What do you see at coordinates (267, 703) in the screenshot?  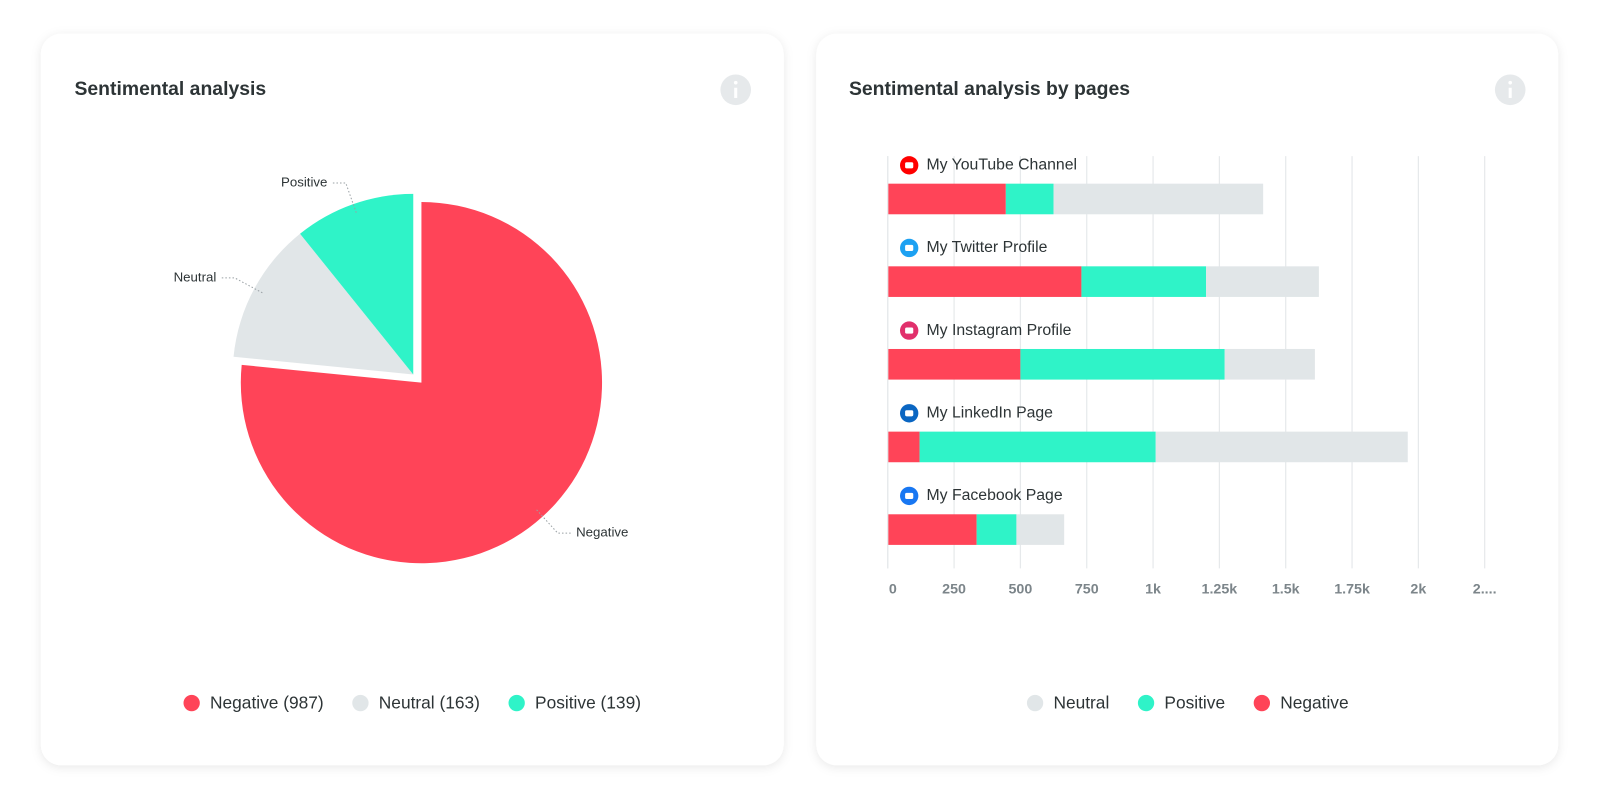 I see `legend-label: Negative (987)` at bounding box center [267, 703].